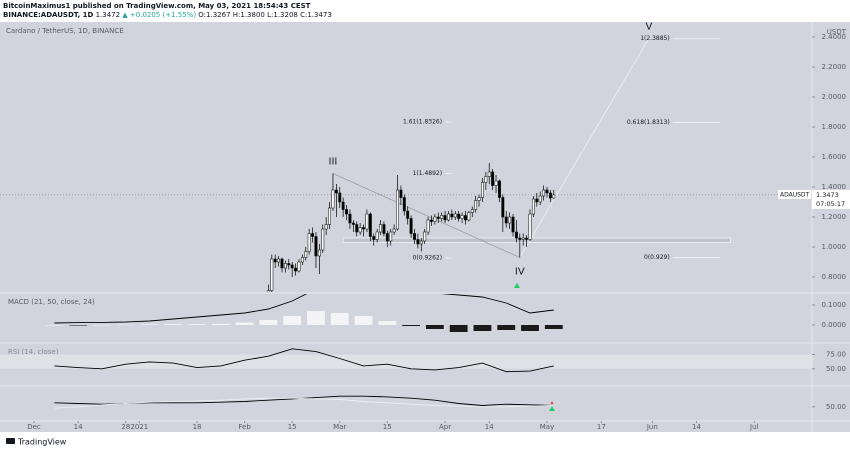  I want to click on y-tick-label: 0.8000, so click(834, 277).